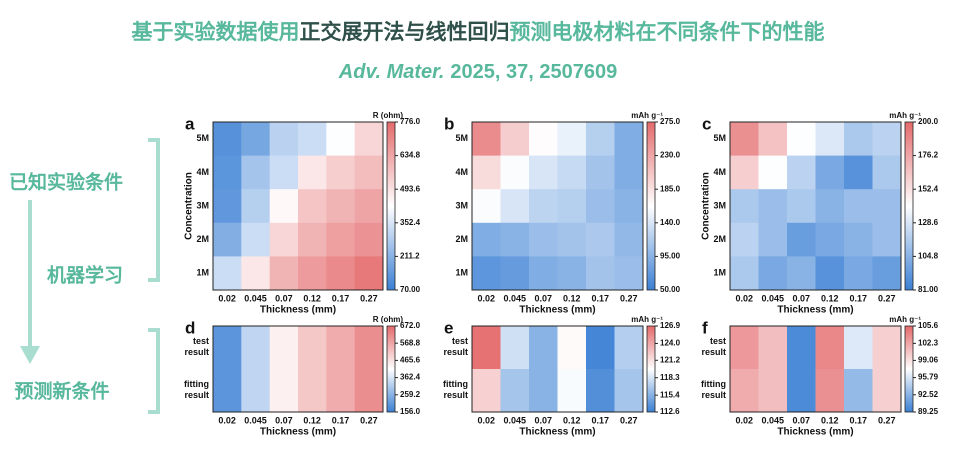  I want to click on colorbar-tick-label: 140.0, so click(670, 222).